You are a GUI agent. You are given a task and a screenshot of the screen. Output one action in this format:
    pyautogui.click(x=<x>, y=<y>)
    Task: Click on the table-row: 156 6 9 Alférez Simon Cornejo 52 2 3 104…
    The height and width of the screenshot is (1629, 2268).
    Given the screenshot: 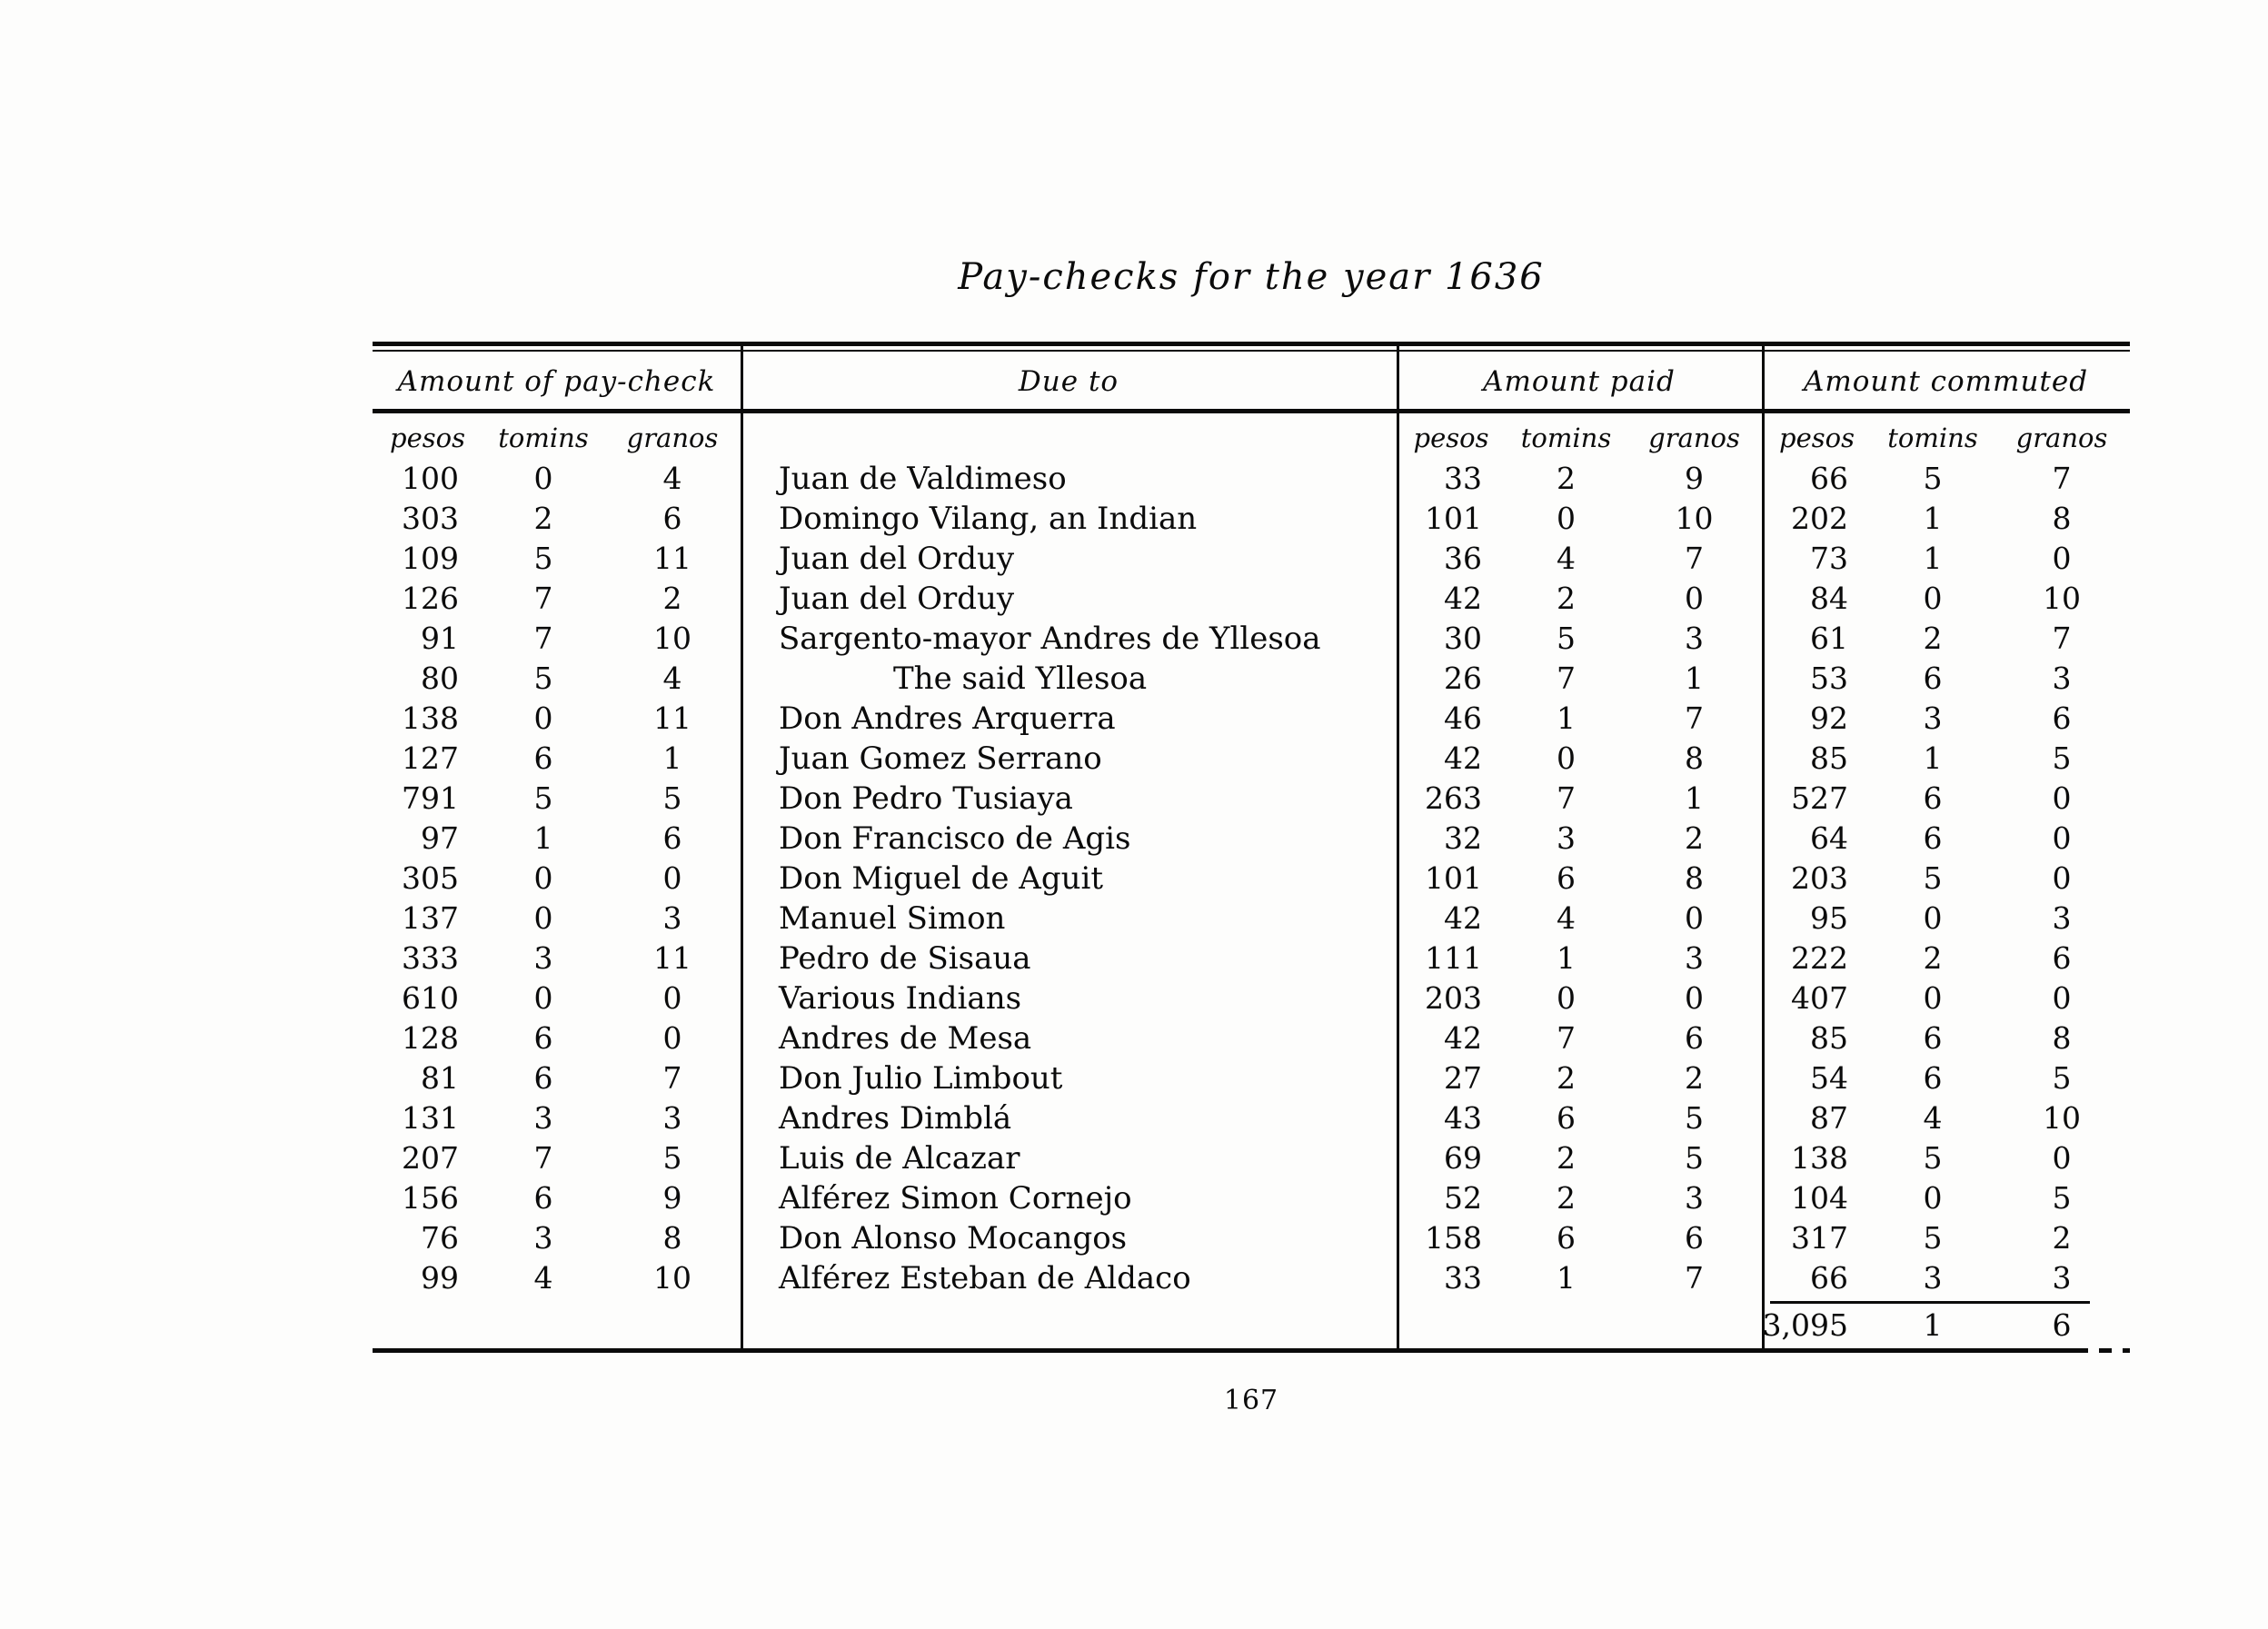 What is the action you would take?
    pyautogui.click(x=1251, y=1198)
    